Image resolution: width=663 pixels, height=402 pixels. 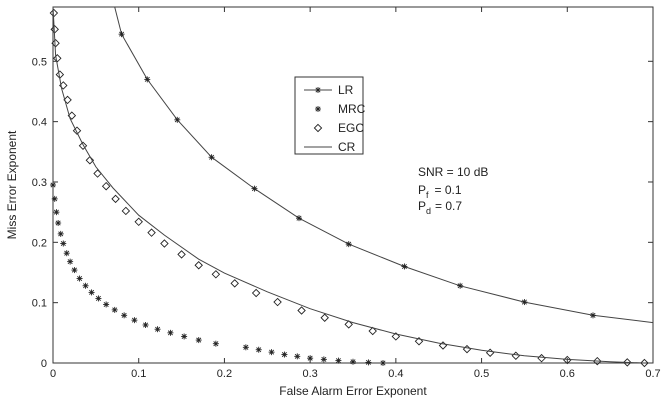 I want to click on annotation-pf-sub: f, so click(x=427, y=195).